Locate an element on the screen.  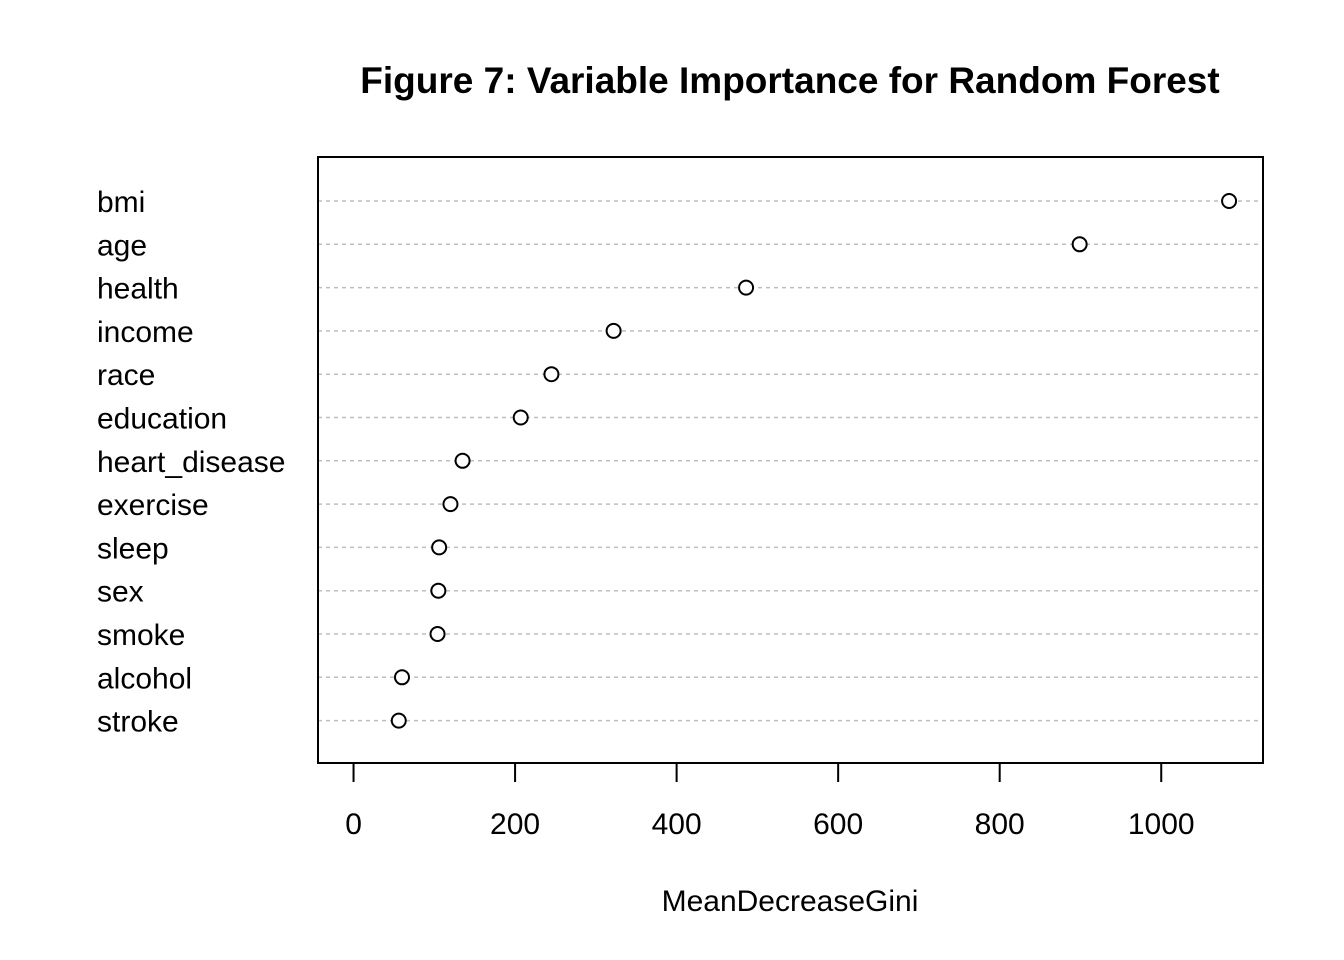
x-tick-label-400: 400 is located at coordinates (677, 824).